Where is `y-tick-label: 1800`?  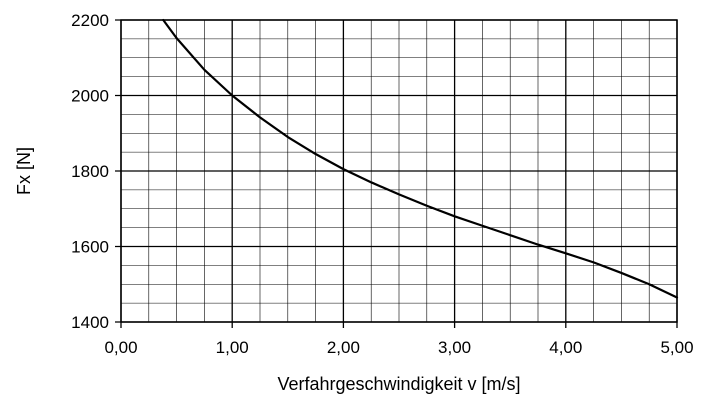 y-tick-label: 1800 is located at coordinates (90, 171).